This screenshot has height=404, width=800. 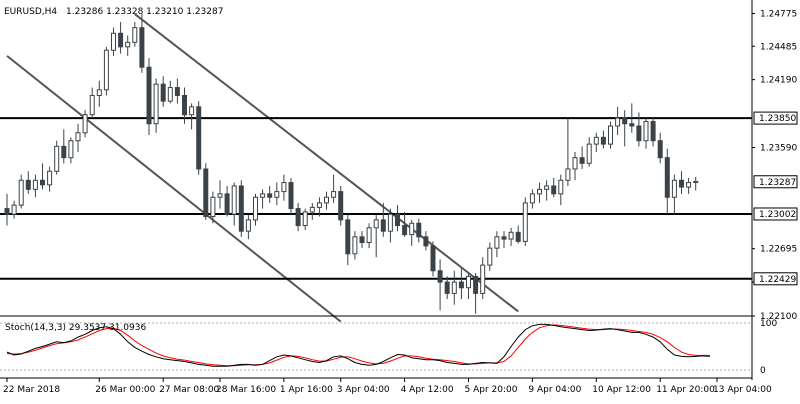 What do you see at coordinates (777, 215) in the screenshot?
I see `level-price-tag-label: 1.23002` at bounding box center [777, 215].